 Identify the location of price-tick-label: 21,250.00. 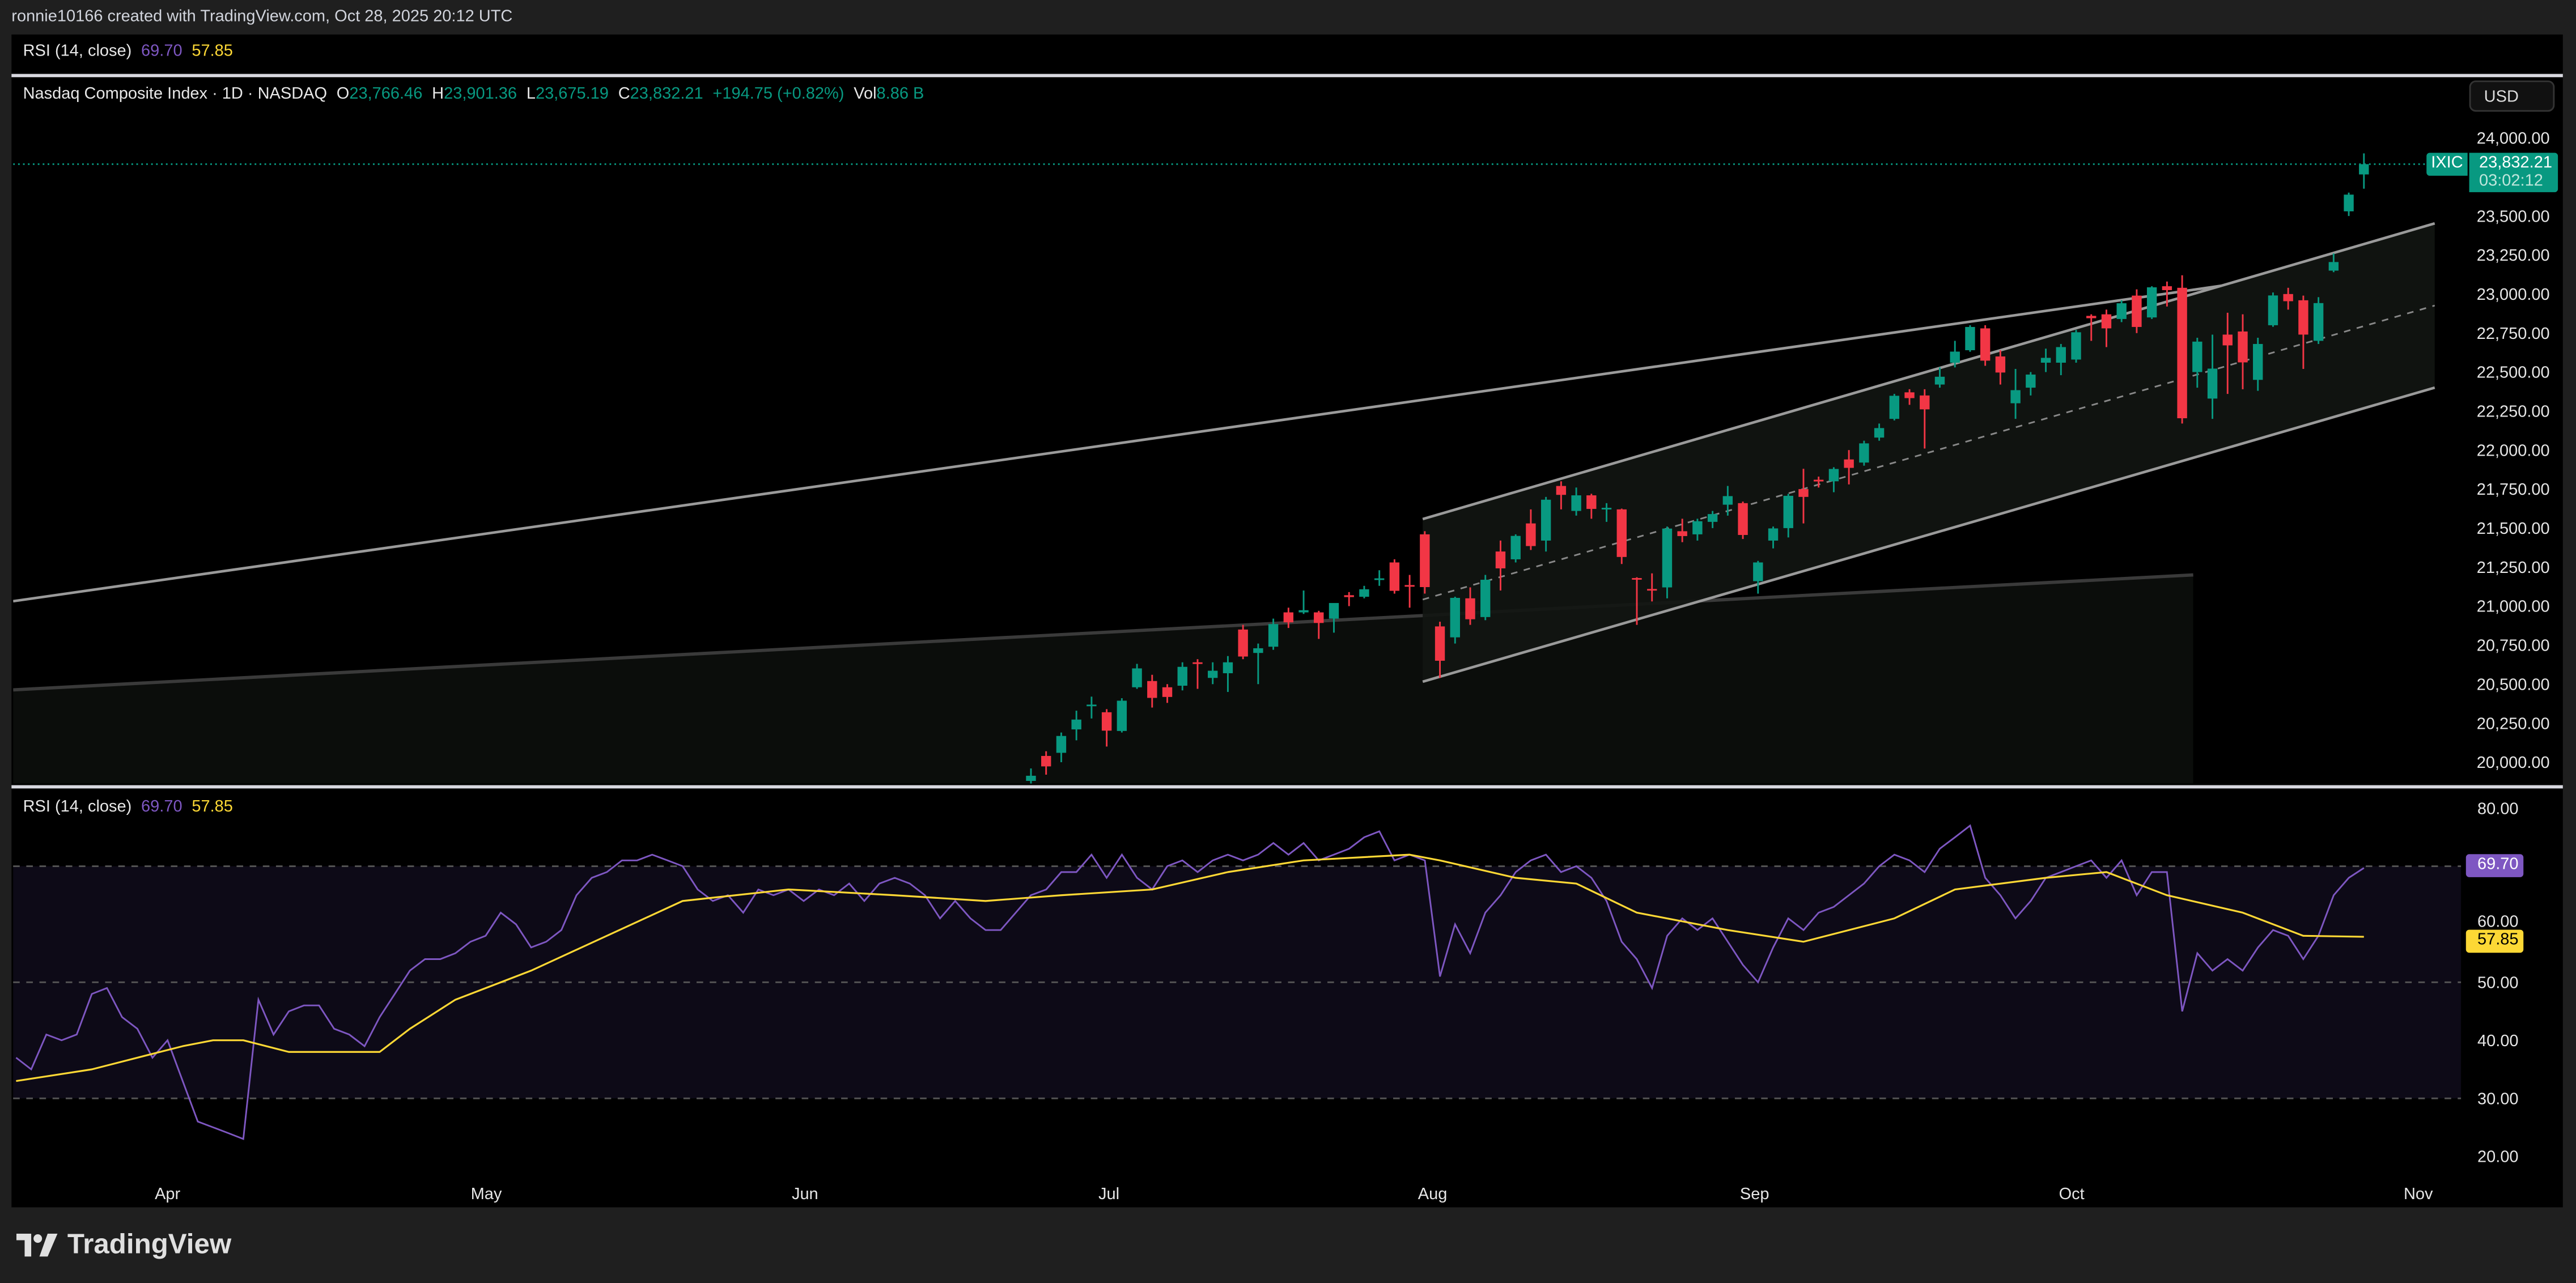
(2513, 568).